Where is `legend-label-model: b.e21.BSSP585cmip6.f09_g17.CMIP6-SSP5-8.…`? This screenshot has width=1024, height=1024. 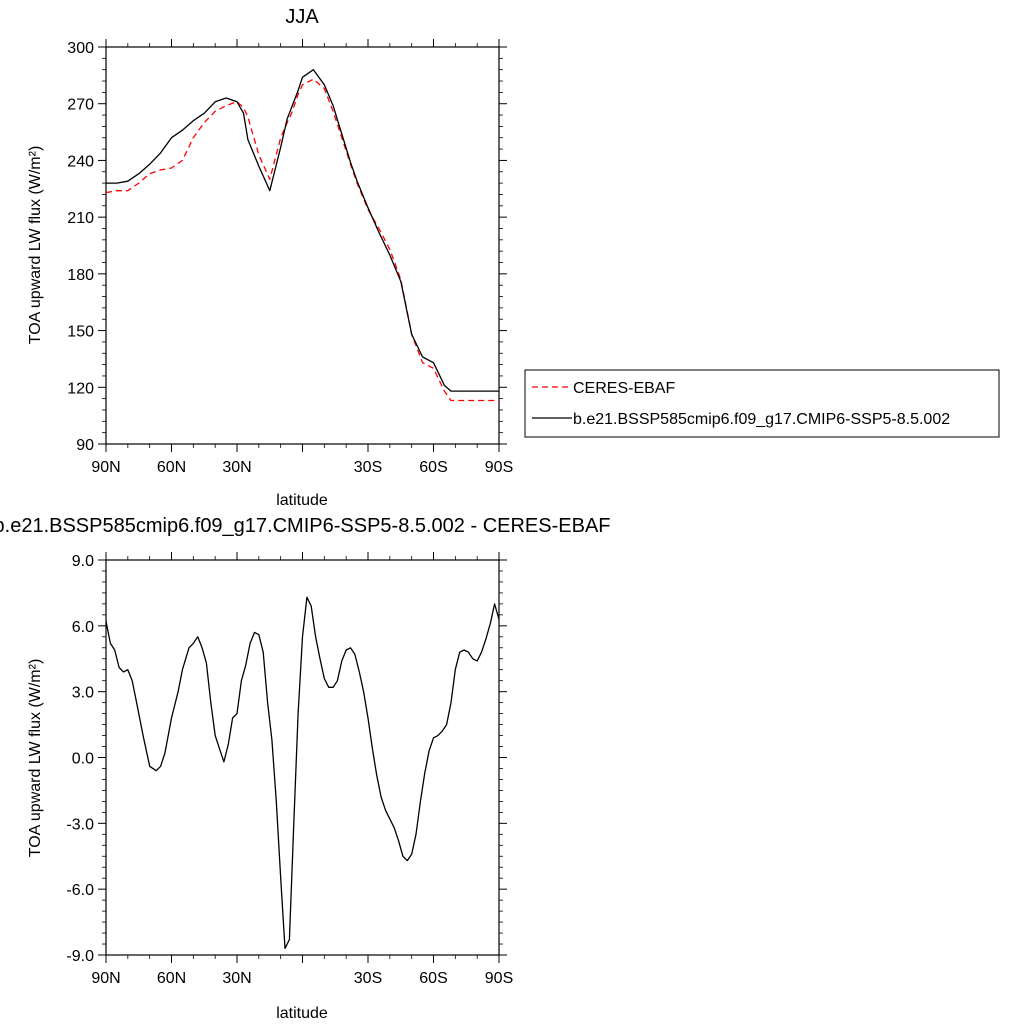
legend-label-model: b.e21.BSSP585cmip6.f09_g17.CMIP6-SSP5-8.… is located at coordinates (761, 419).